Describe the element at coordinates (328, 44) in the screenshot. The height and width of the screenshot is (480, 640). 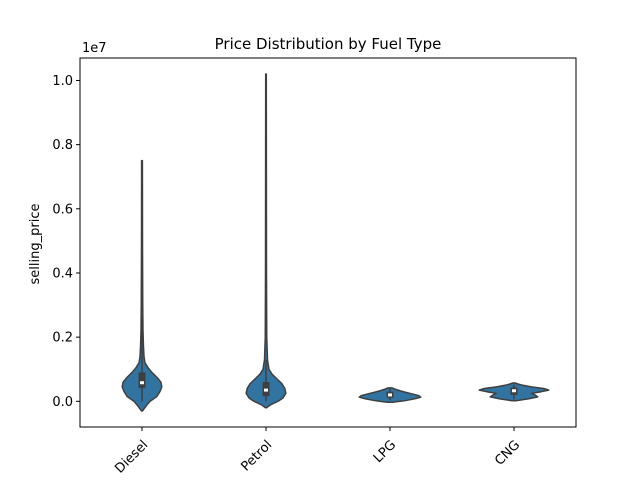
I see `chart-title: Price Distribution by Fuel Type` at that location.